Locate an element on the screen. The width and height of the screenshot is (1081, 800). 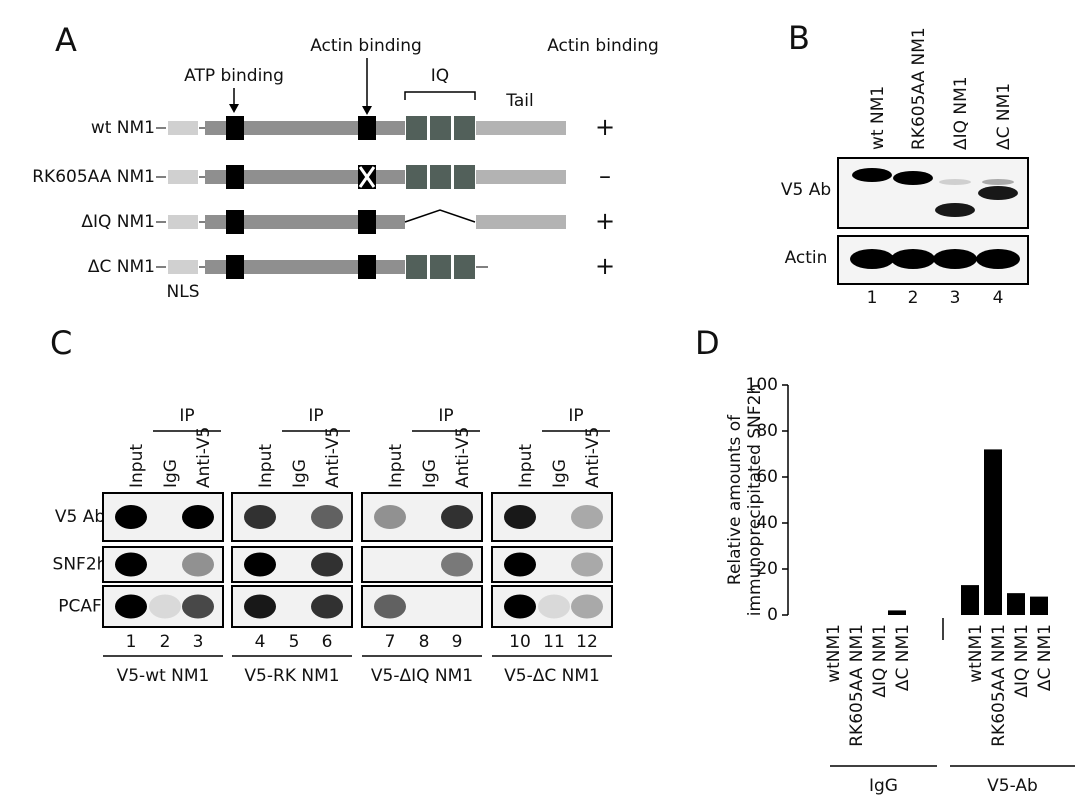
lane-number: 7 is located at coordinates (390, 642).